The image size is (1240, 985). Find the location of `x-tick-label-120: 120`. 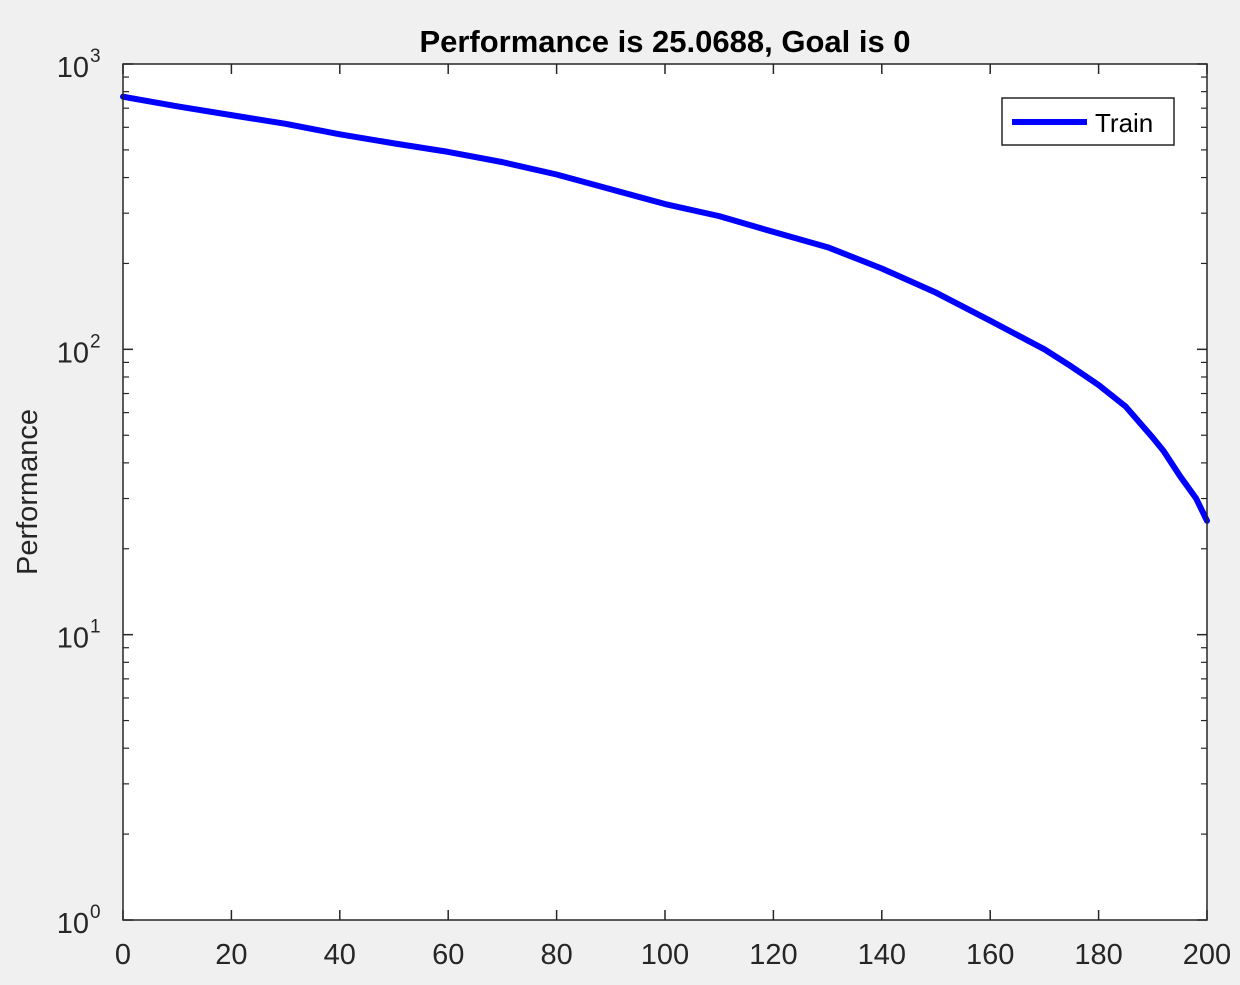

x-tick-label-120: 120 is located at coordinates (773, 955).